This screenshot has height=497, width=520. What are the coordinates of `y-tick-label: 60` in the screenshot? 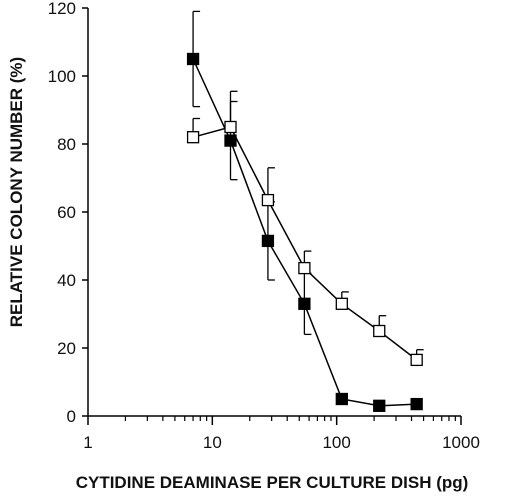 It's located at (66, 212).